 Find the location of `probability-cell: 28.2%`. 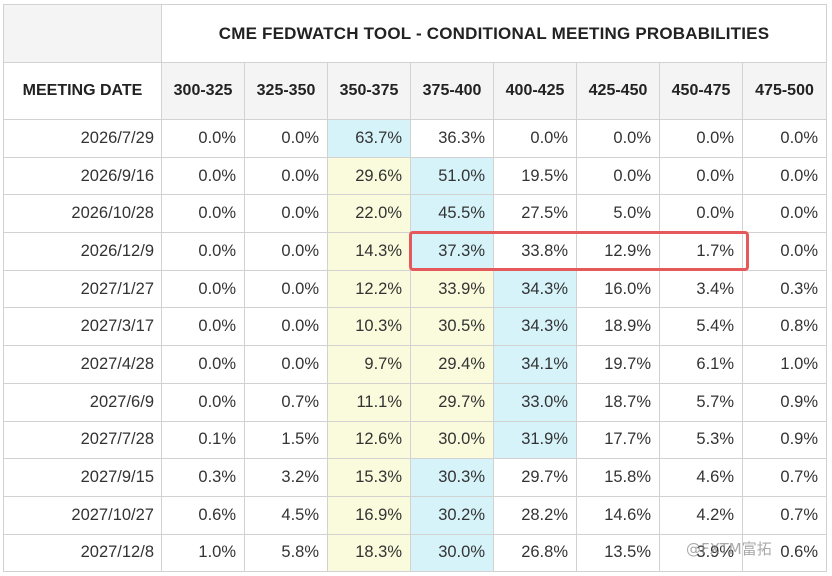

probability-cell: 28.2% is located at coordinates (535, 515).